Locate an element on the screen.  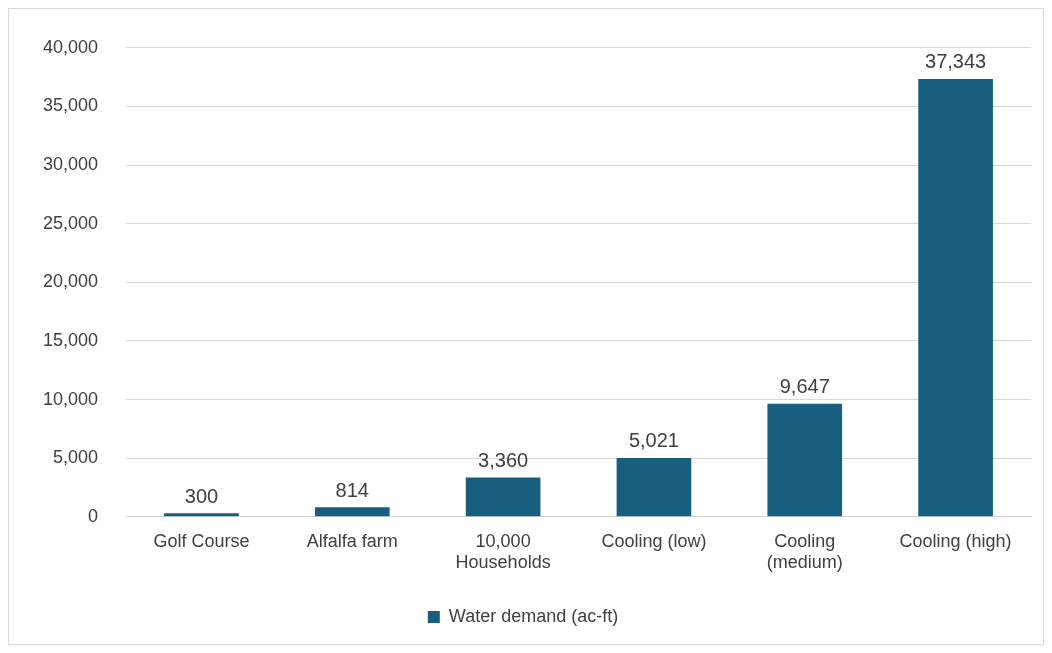
data-label: 9,647 is located at coordinates (804, 386).